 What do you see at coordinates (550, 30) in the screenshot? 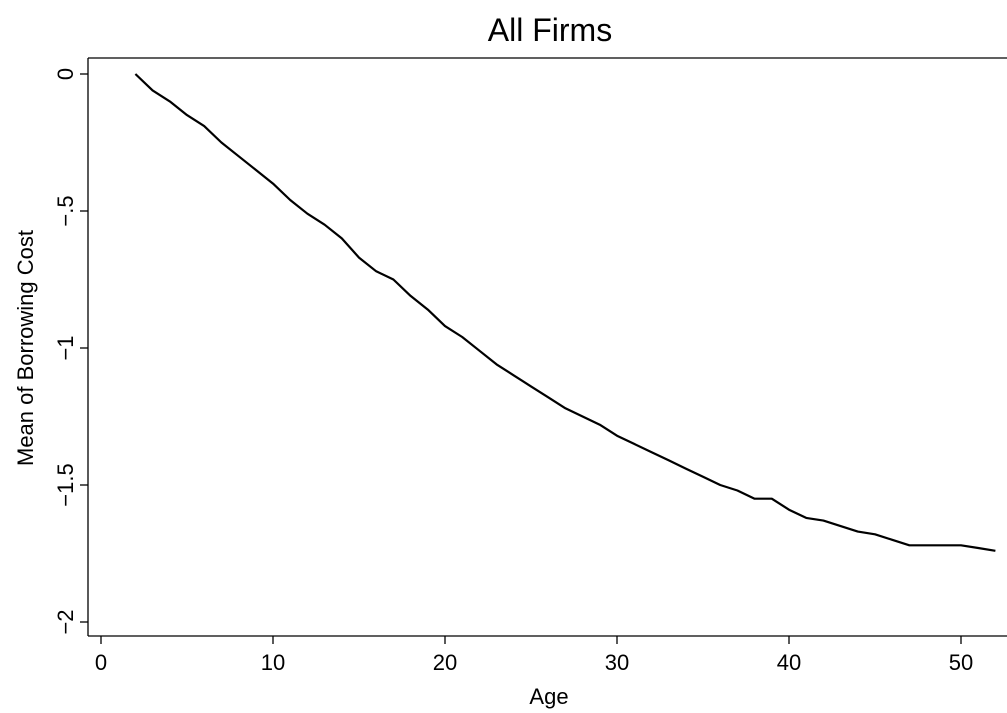
I see `chart-title: All Firms` at bounding box center [550, 30].